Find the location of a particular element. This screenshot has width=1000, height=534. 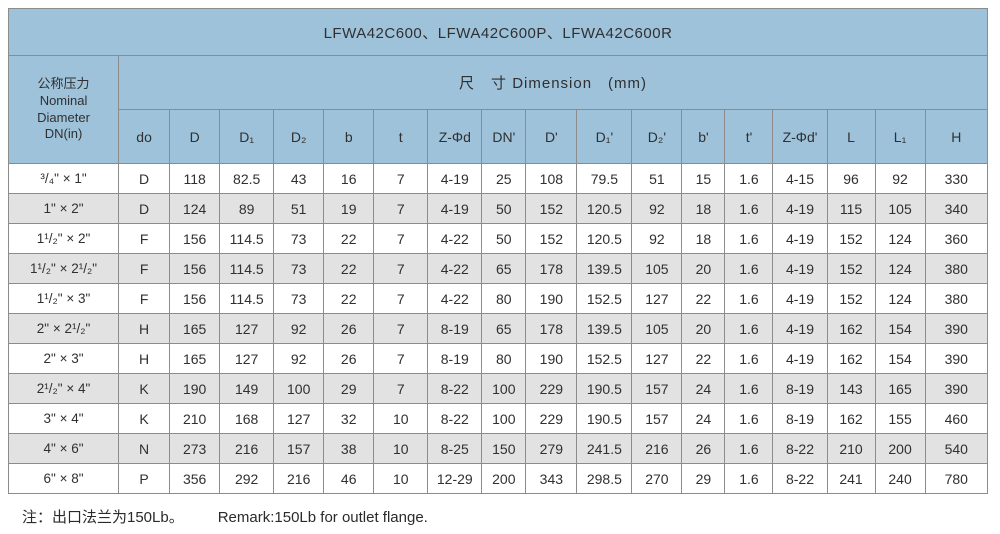

value-cell: 178 is located at coordinates (551, 328).